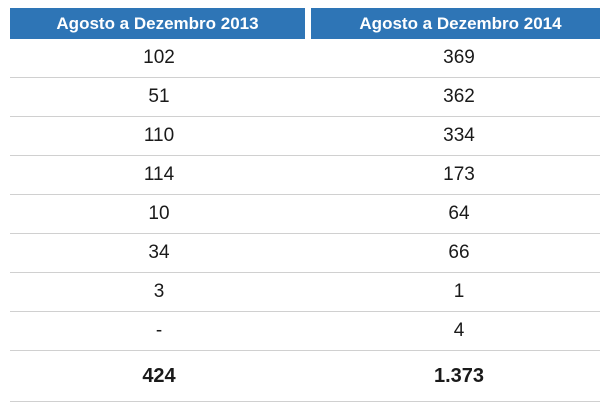 This screenshot has width=600, height=402. I want to click on cell-2013: 110, so click(159, 136).